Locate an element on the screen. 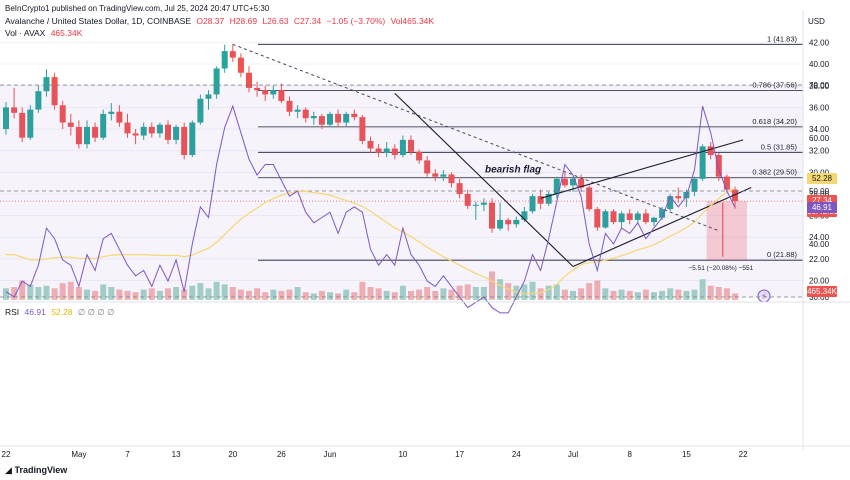  time-tick-label: 22 is located at coordinates (6, 454).